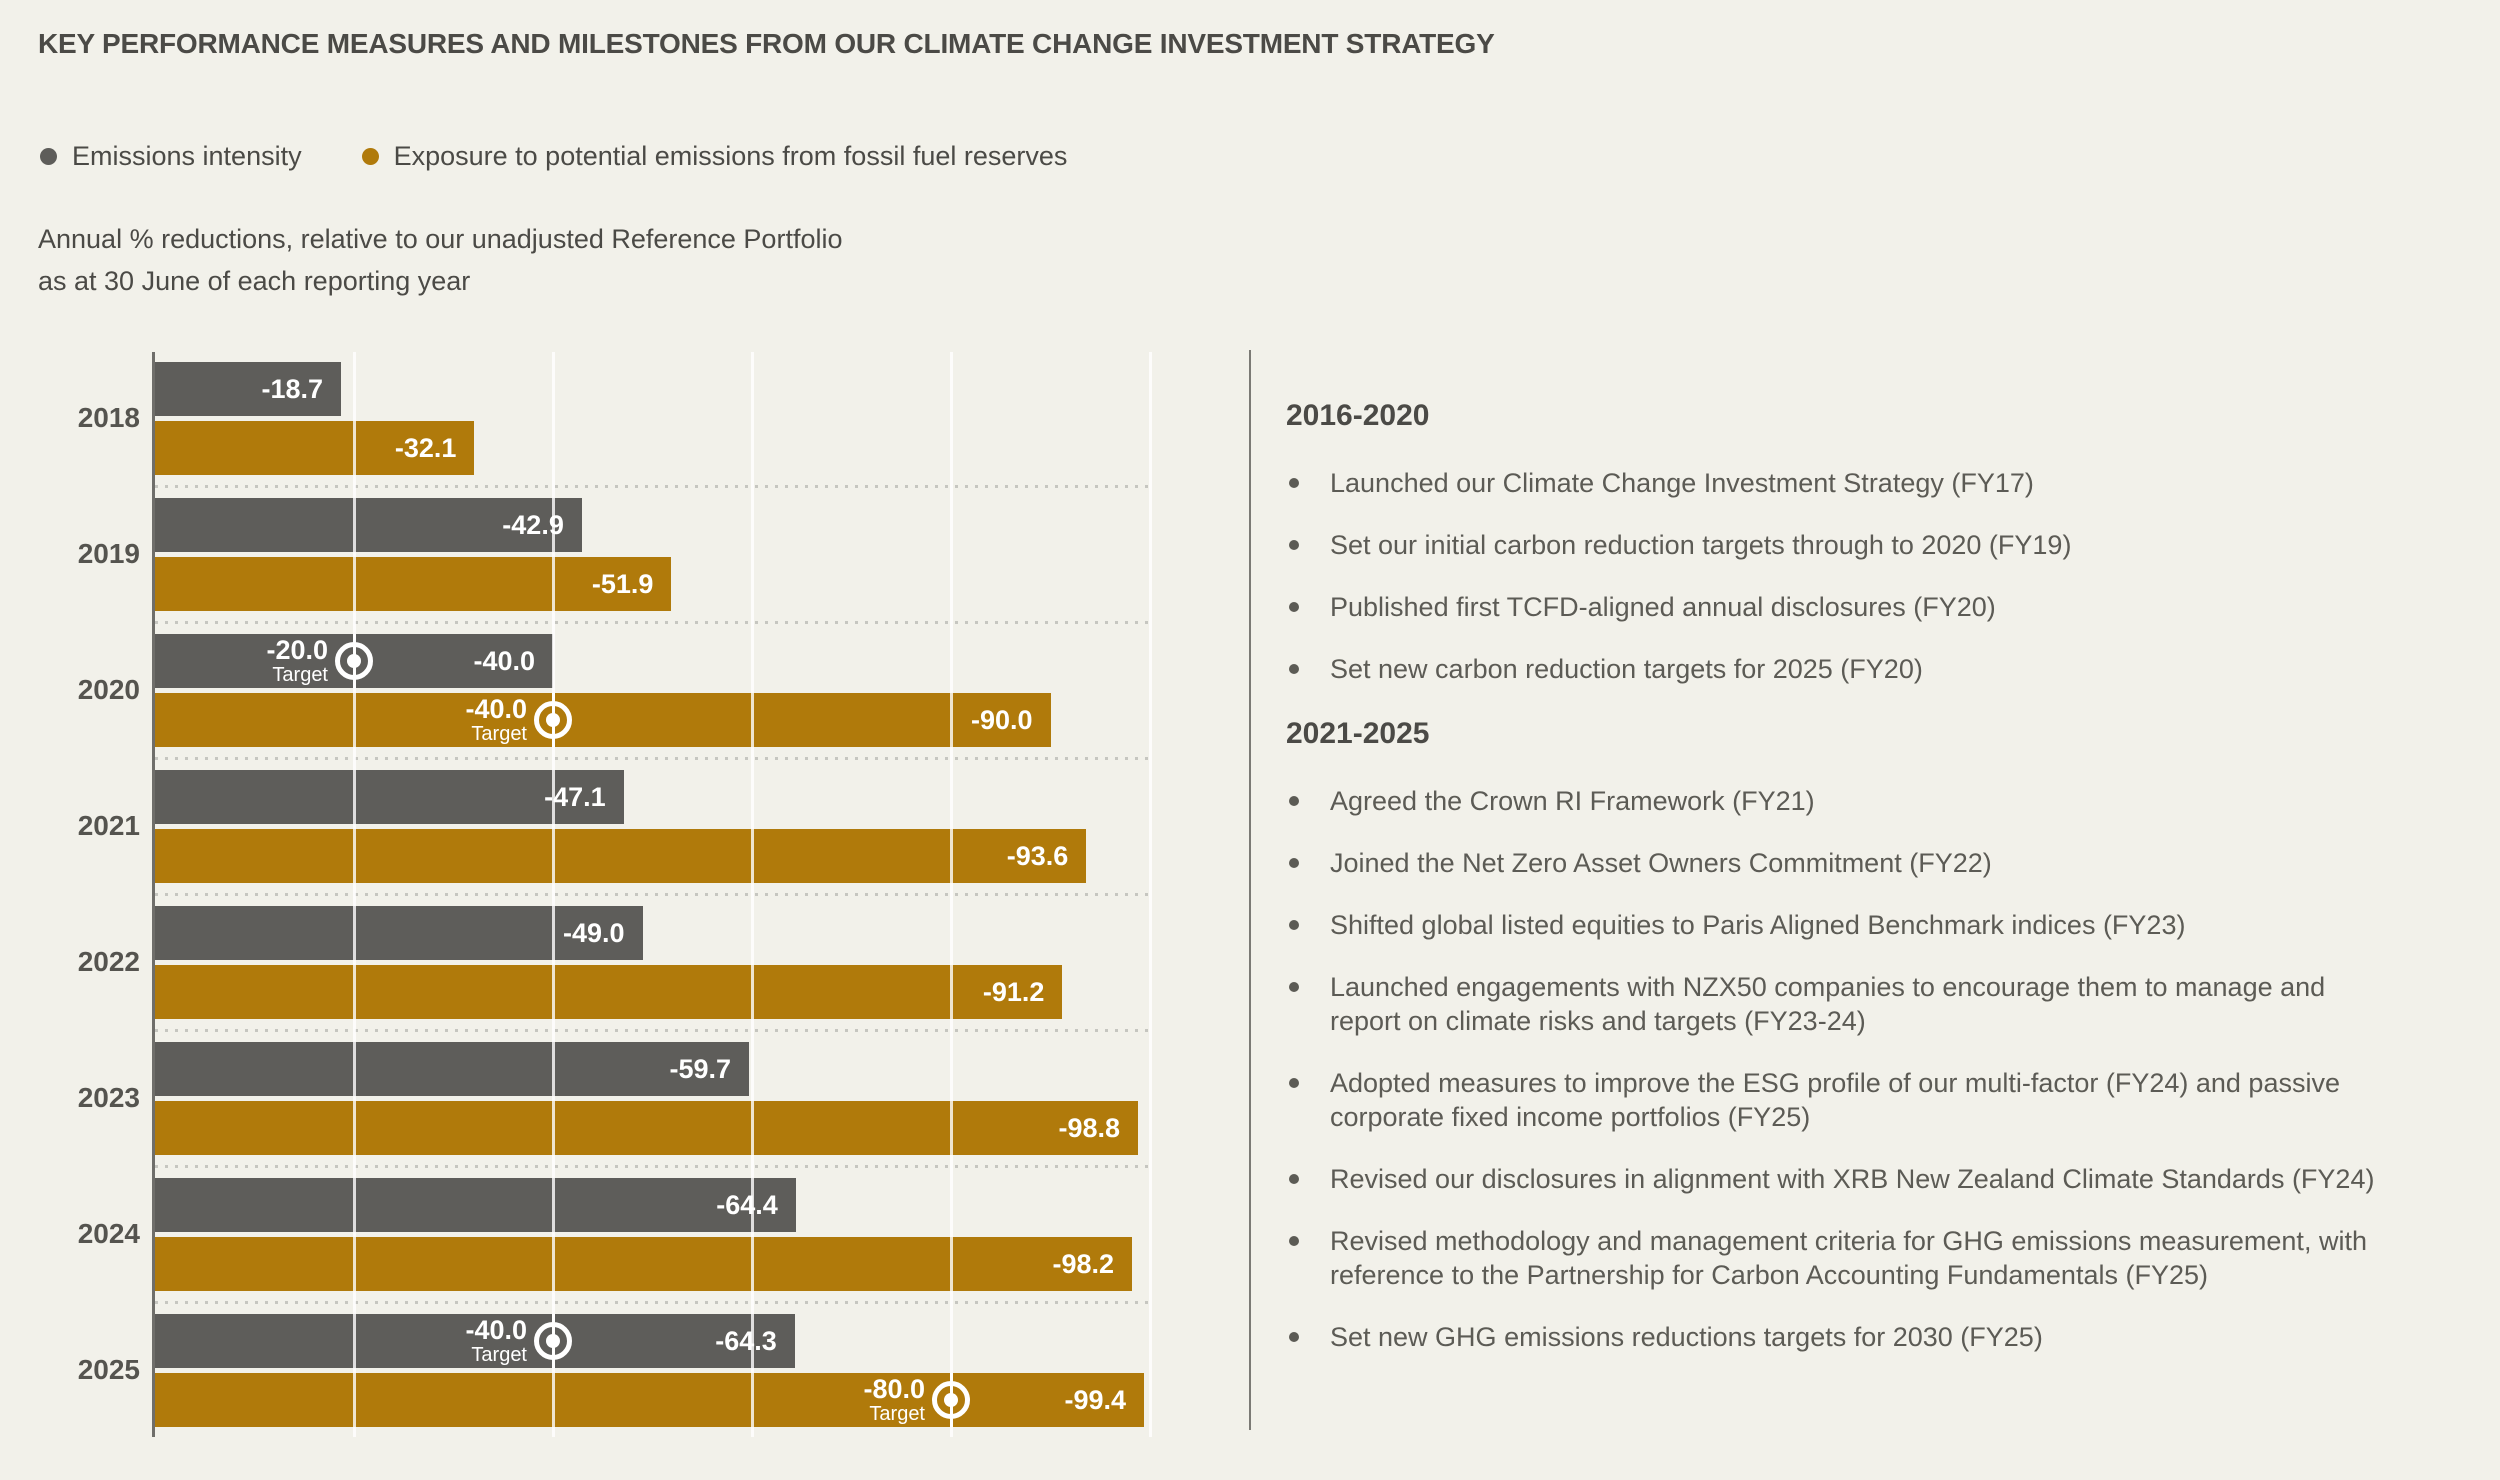 The height and width of the screenshot is (1480, 2500). What do you see at coordinates (1250, 890) in the screenshot?
I see `vertical-divider` at bounding box center [1250, 890].